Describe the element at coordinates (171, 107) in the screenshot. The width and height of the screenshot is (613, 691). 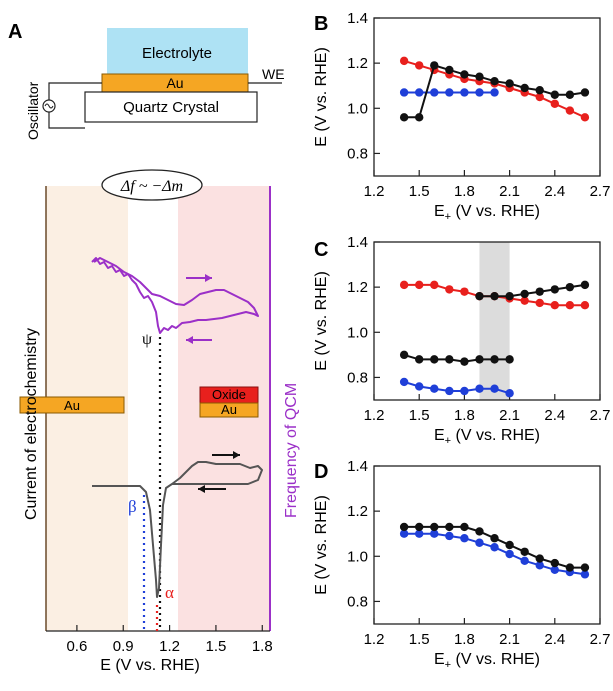
I see `quartz-crystal-label: Quartz Crystal` at that location.